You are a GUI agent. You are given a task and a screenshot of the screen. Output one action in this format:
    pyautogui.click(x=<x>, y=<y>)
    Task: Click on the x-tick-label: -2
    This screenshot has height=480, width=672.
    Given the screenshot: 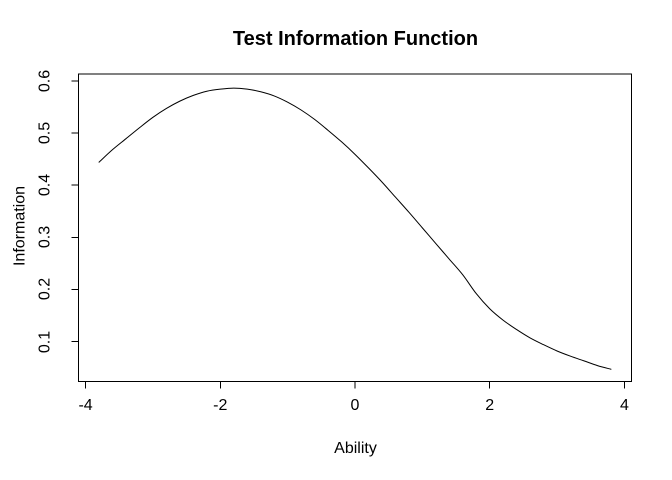 What is the action you would take?
    pyautogui.click(x=220, y=405)
    